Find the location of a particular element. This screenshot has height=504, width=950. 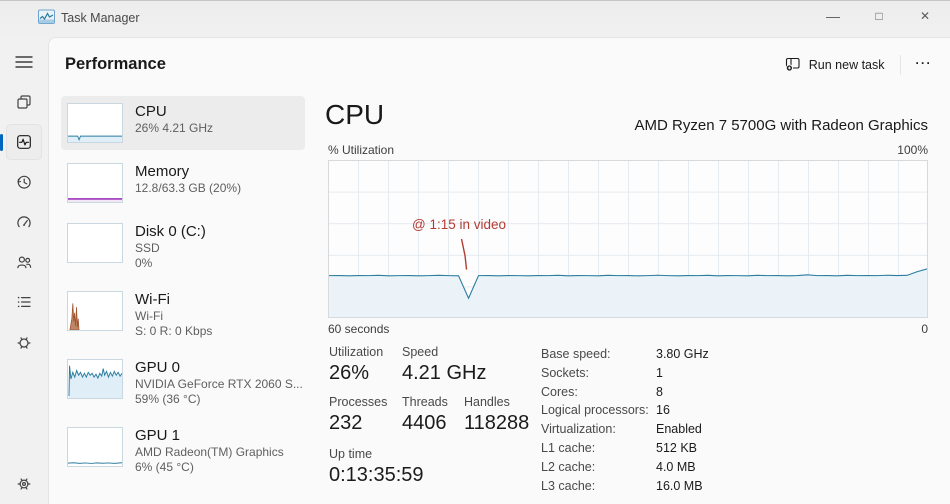

startup-apps-icon is located at coordinates (24, 222).